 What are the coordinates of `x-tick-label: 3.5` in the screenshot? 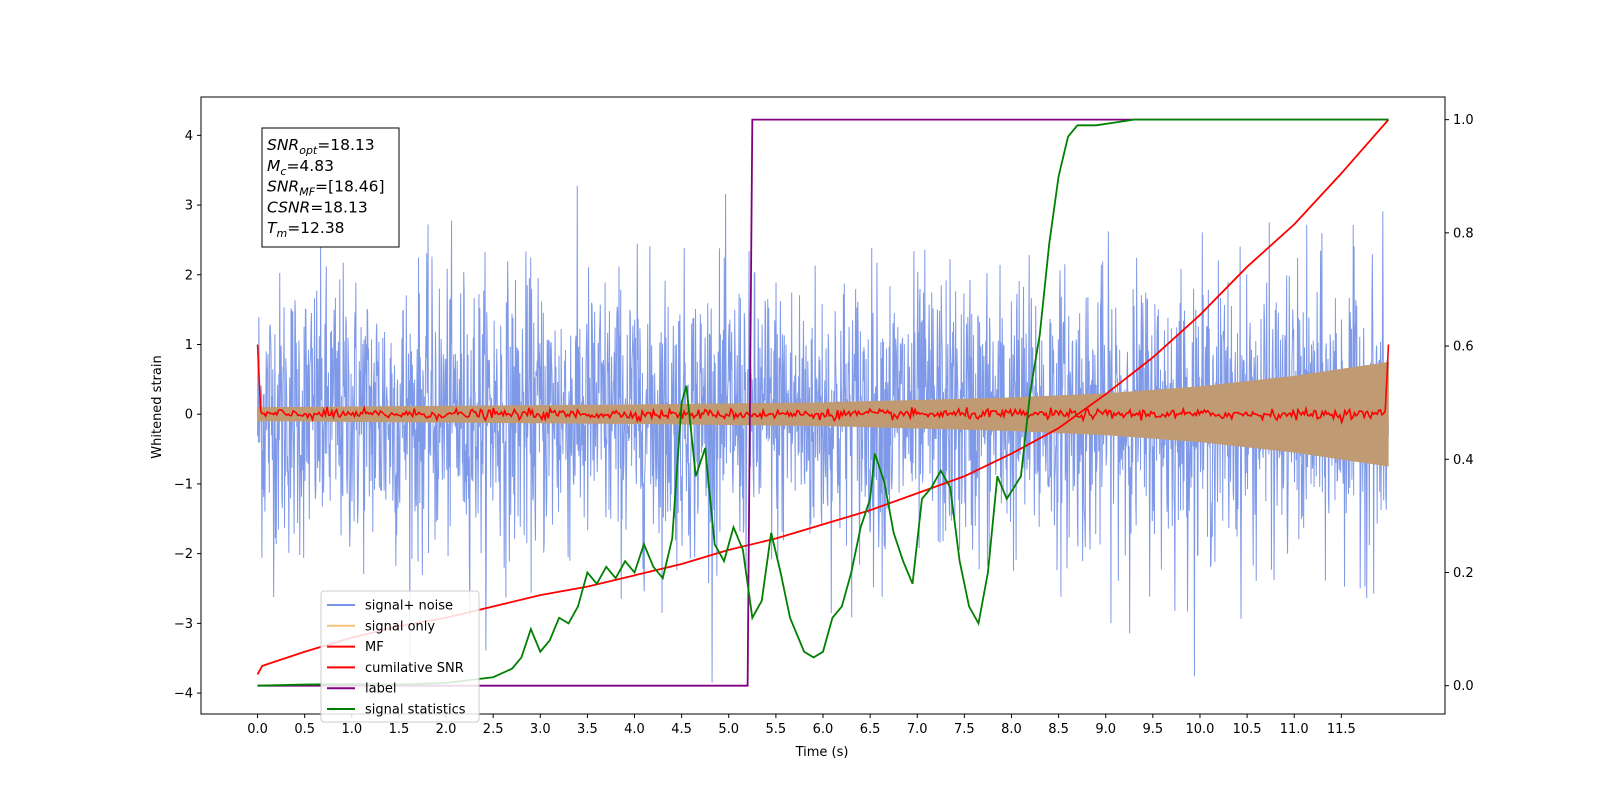 It's located at (587, 729).